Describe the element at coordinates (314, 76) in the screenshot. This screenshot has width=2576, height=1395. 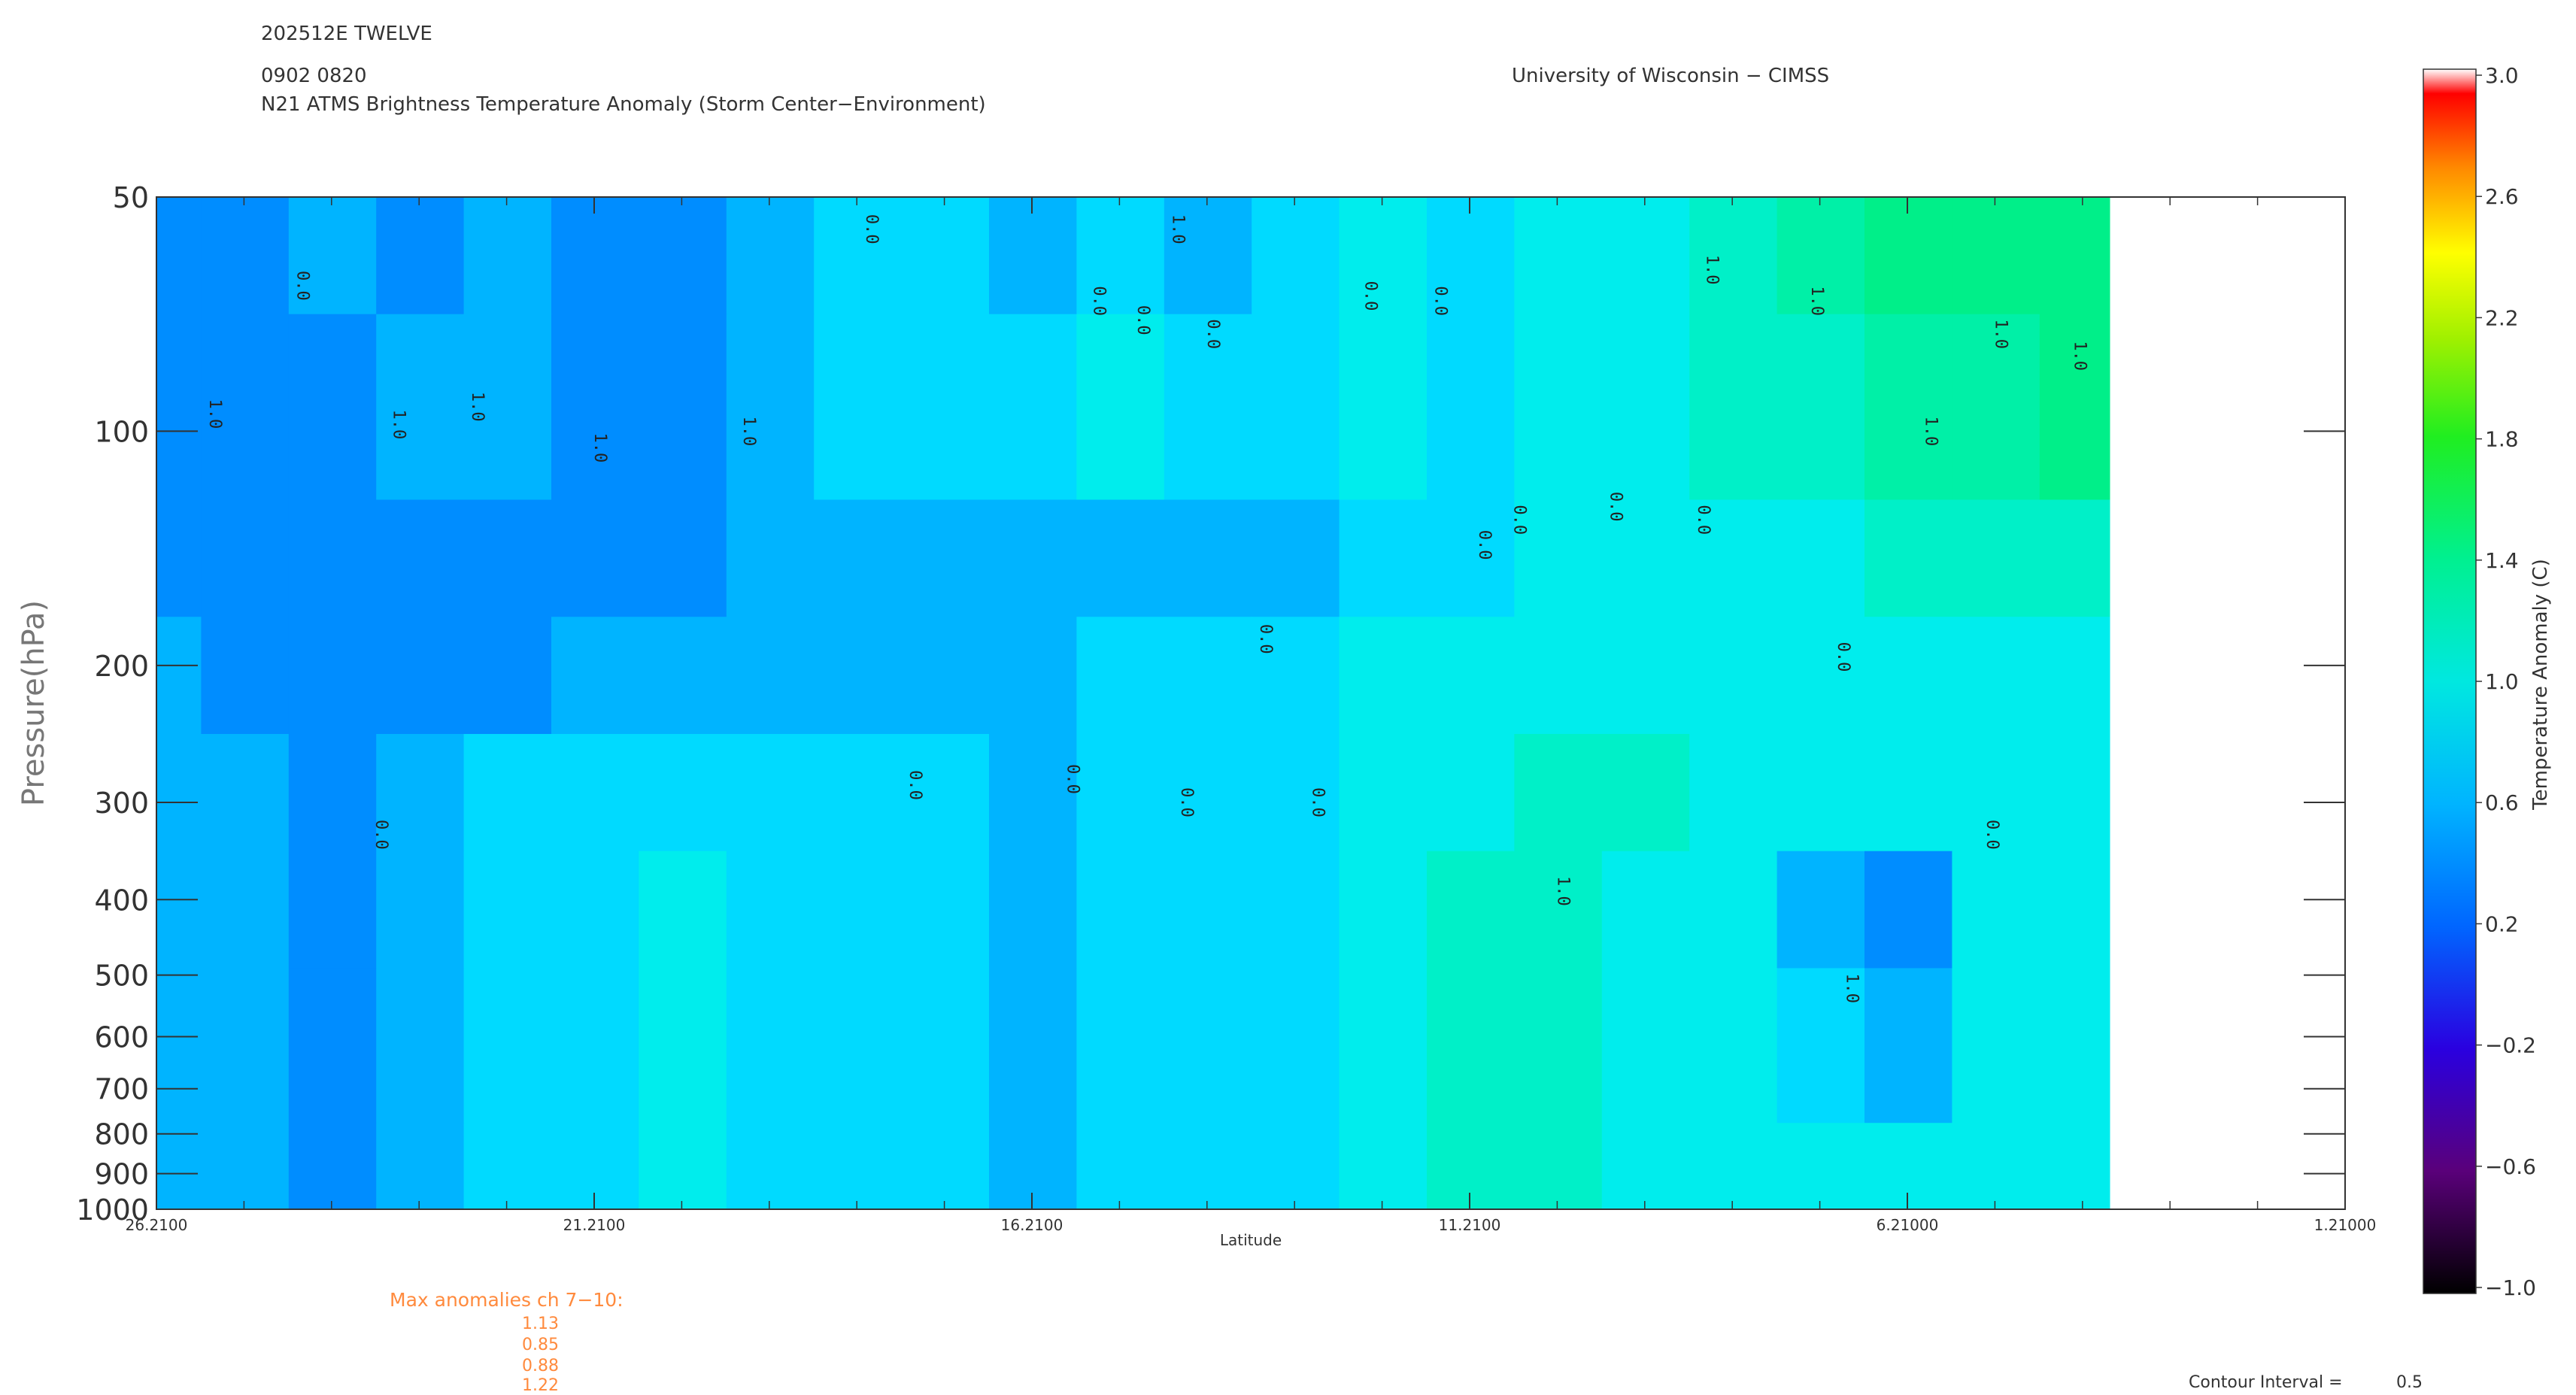
I see `observation-datetime: 0902 0820` at that location.